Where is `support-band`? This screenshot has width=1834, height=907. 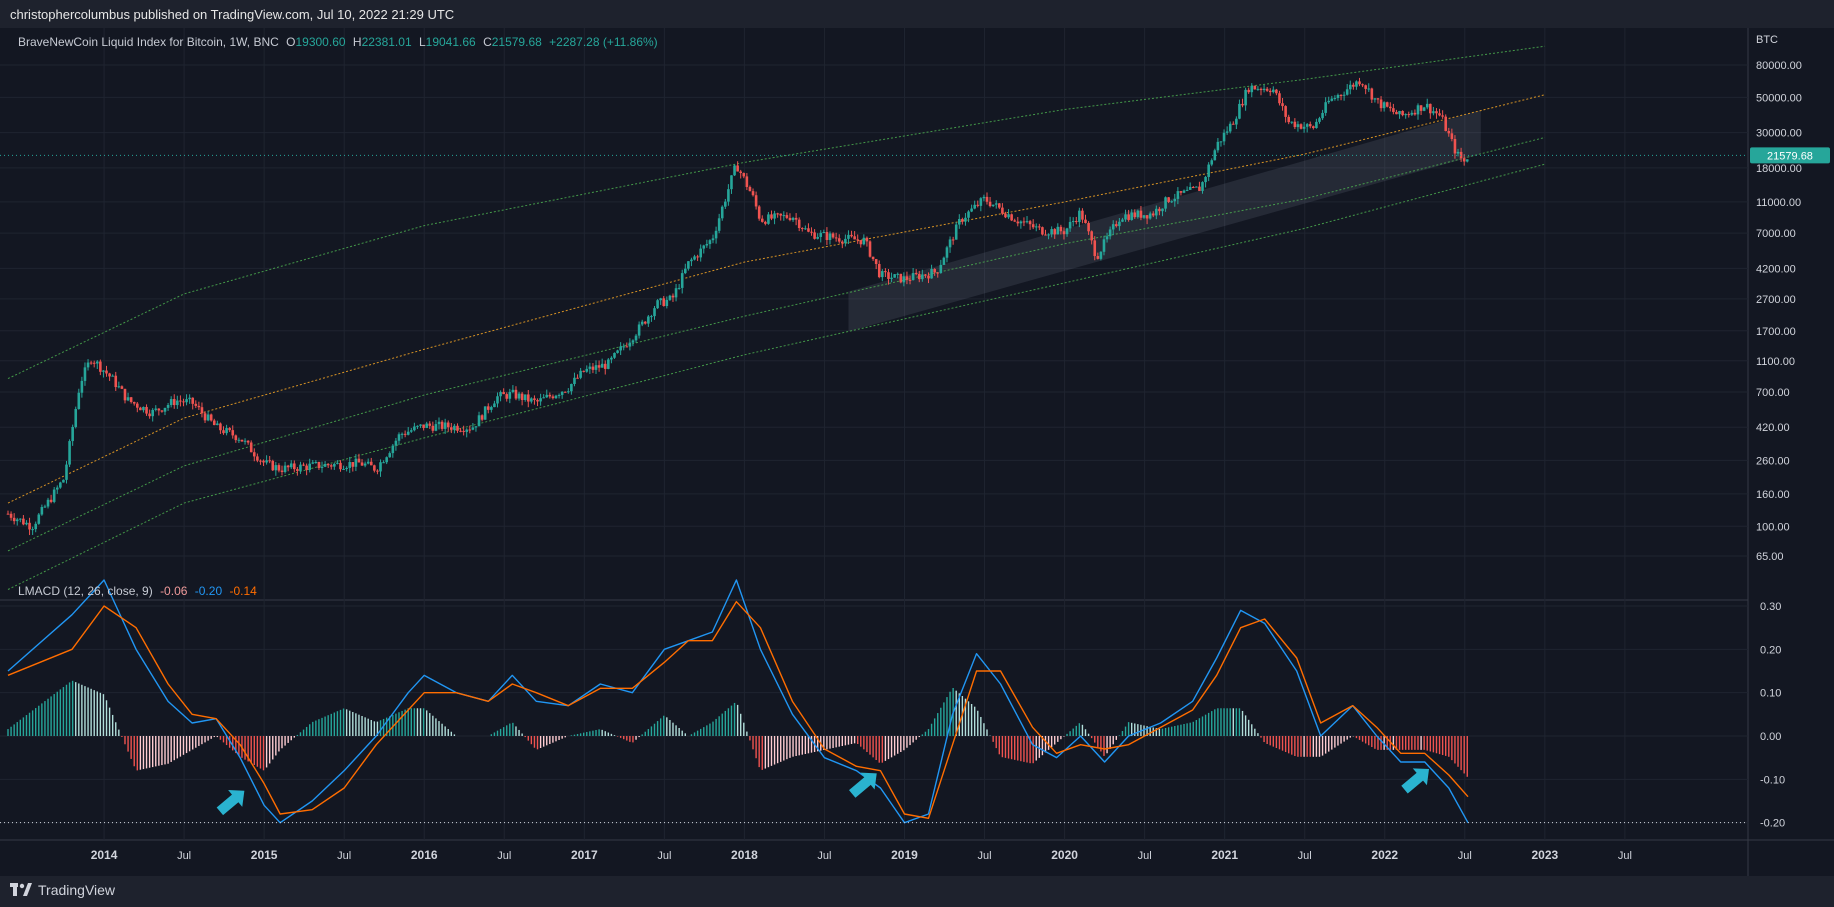
support-band is located at coordinates (1164, 221).